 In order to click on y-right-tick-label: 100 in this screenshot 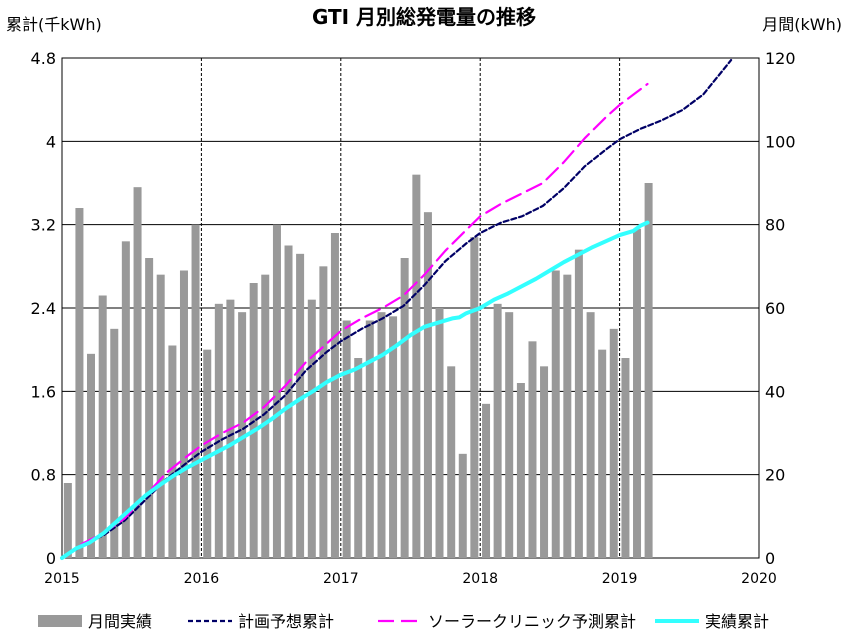, I will do `click(780, 141)`.